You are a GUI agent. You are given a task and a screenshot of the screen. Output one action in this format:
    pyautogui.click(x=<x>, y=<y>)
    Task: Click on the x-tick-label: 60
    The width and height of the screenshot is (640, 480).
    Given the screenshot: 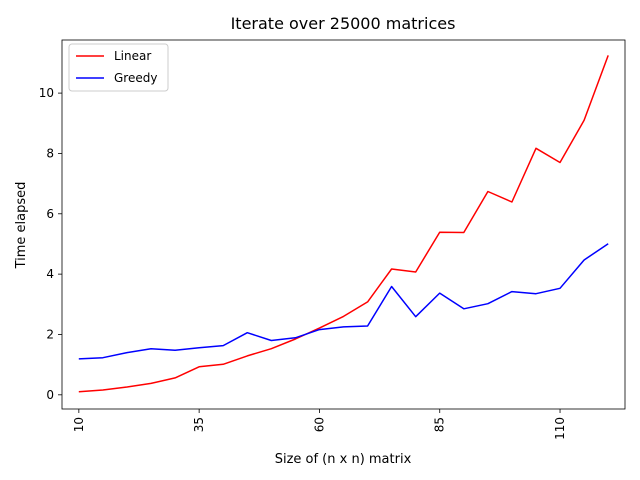 What is the action you would take?
    pyautogui.click(x=319, y=424)
    